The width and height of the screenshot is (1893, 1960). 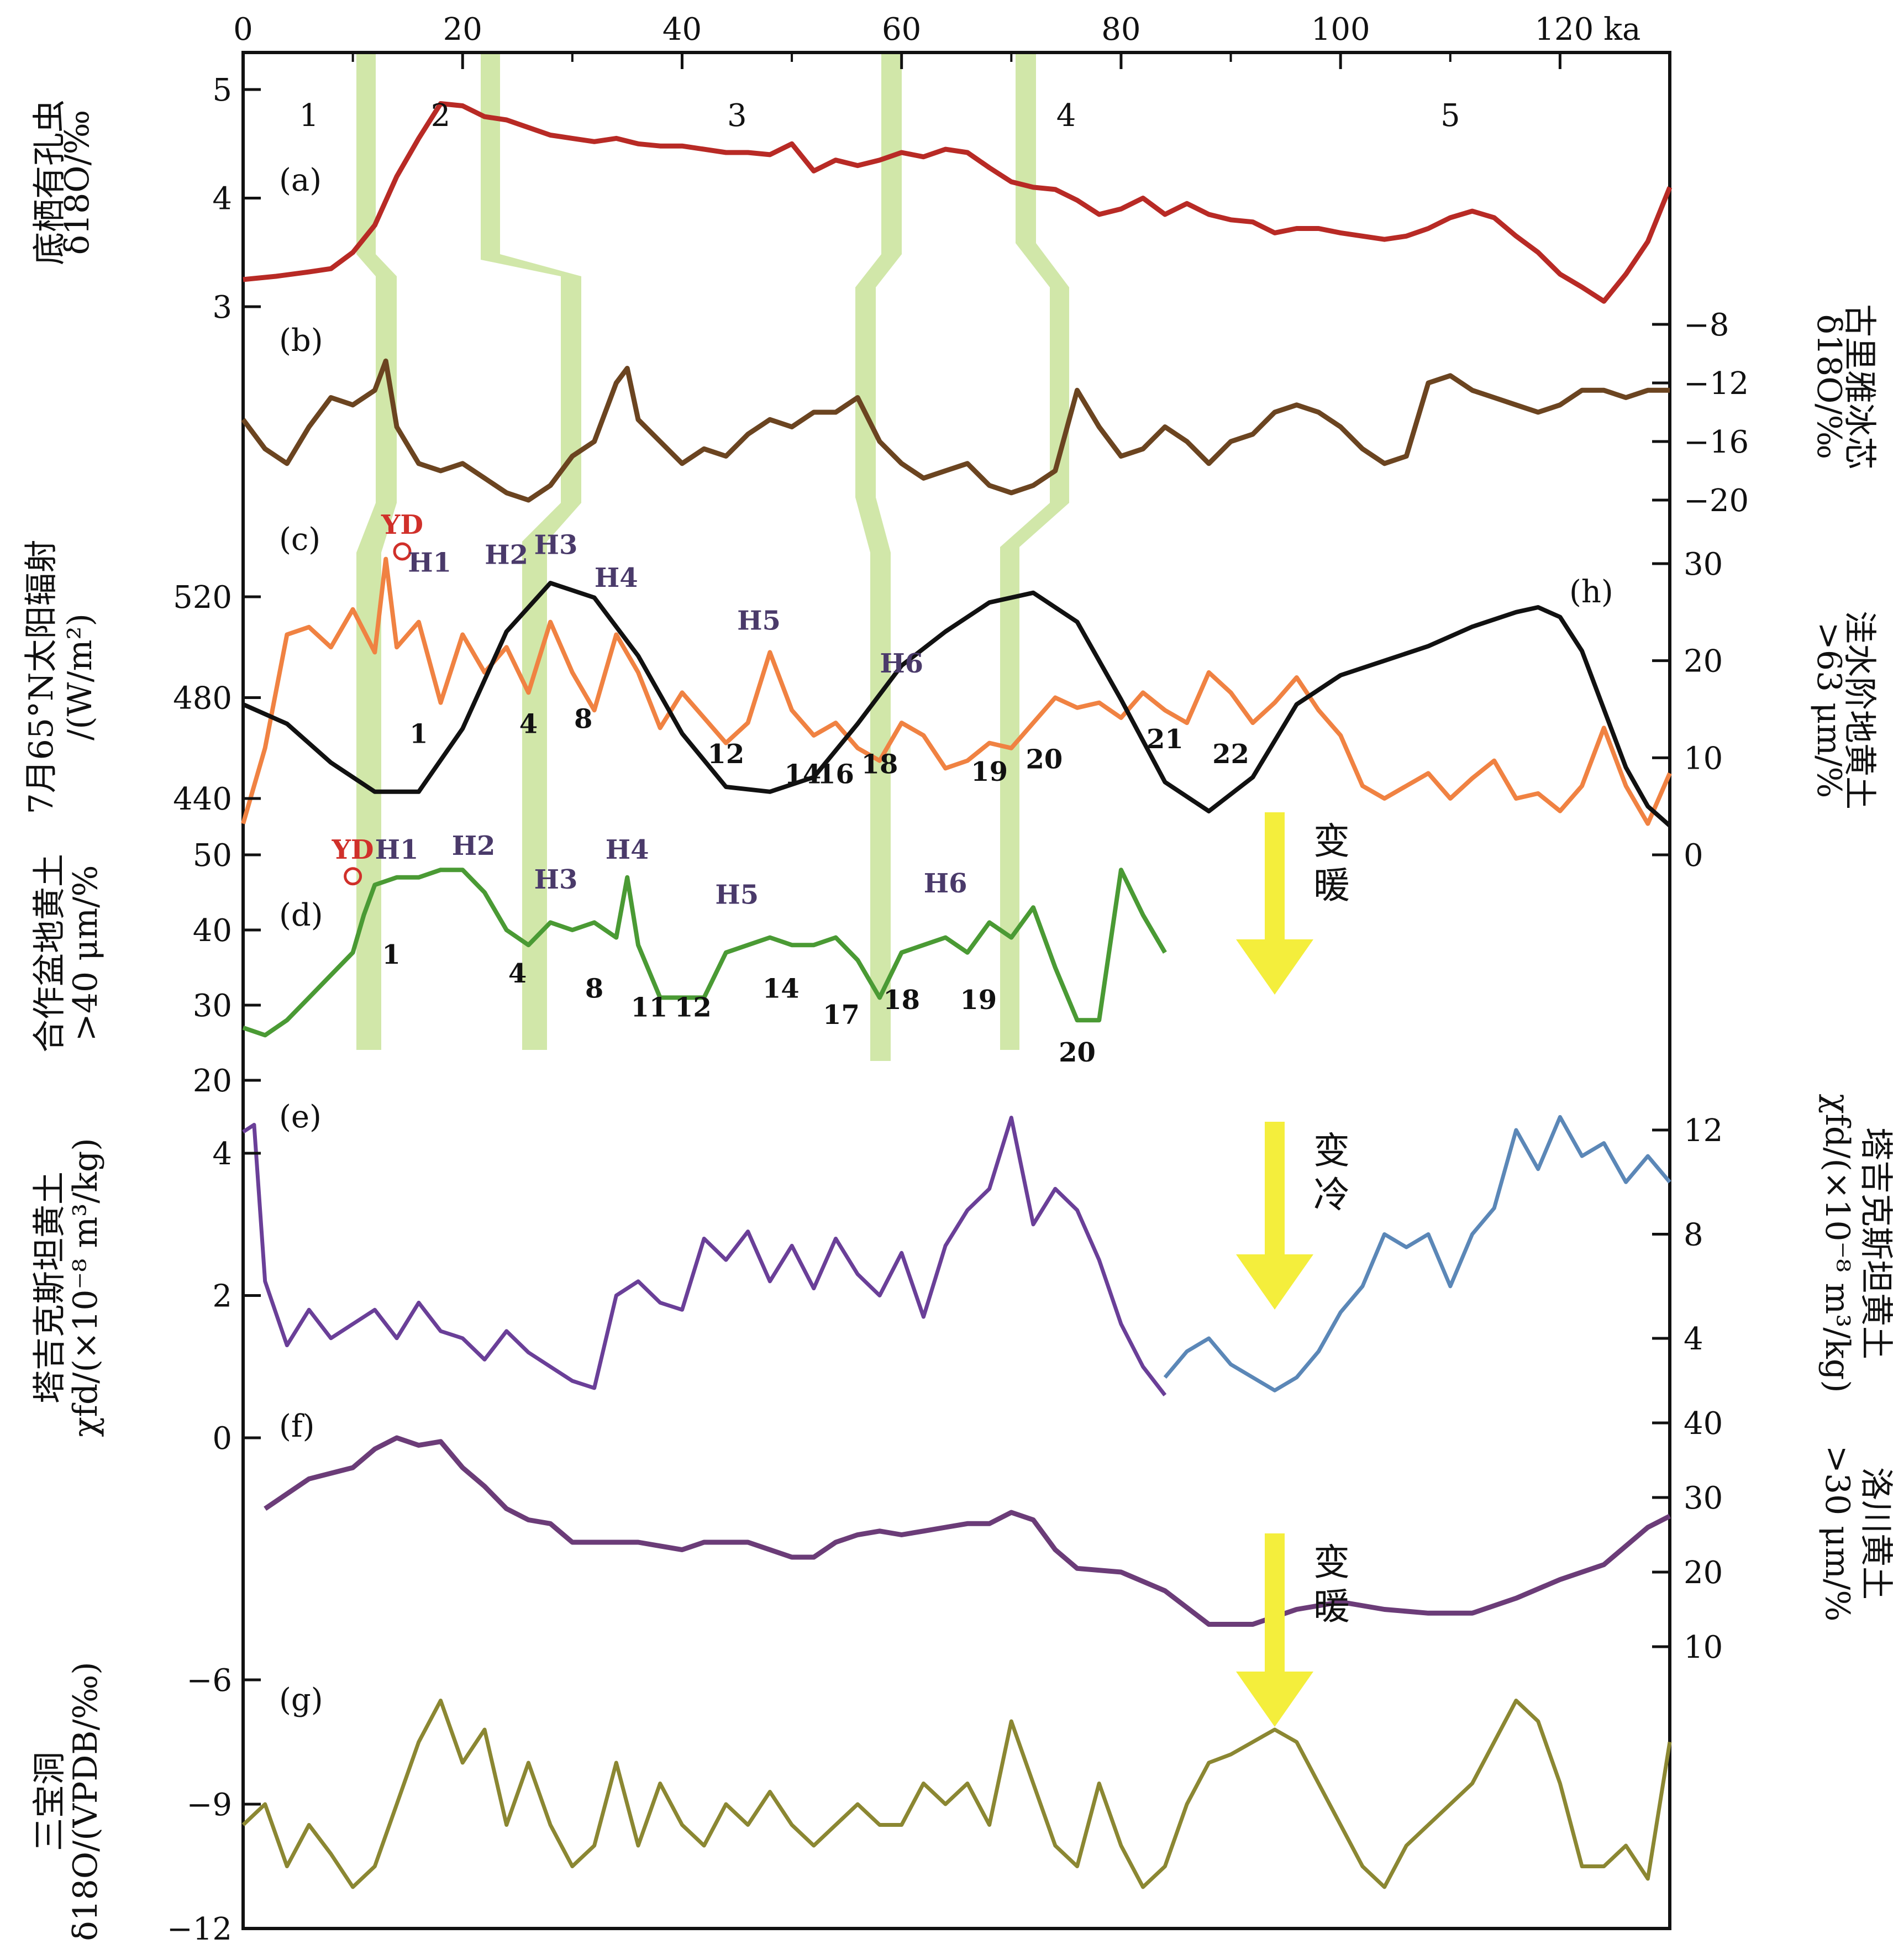 I want to click on panel-label-a: (a), so click(x=301, y=180).